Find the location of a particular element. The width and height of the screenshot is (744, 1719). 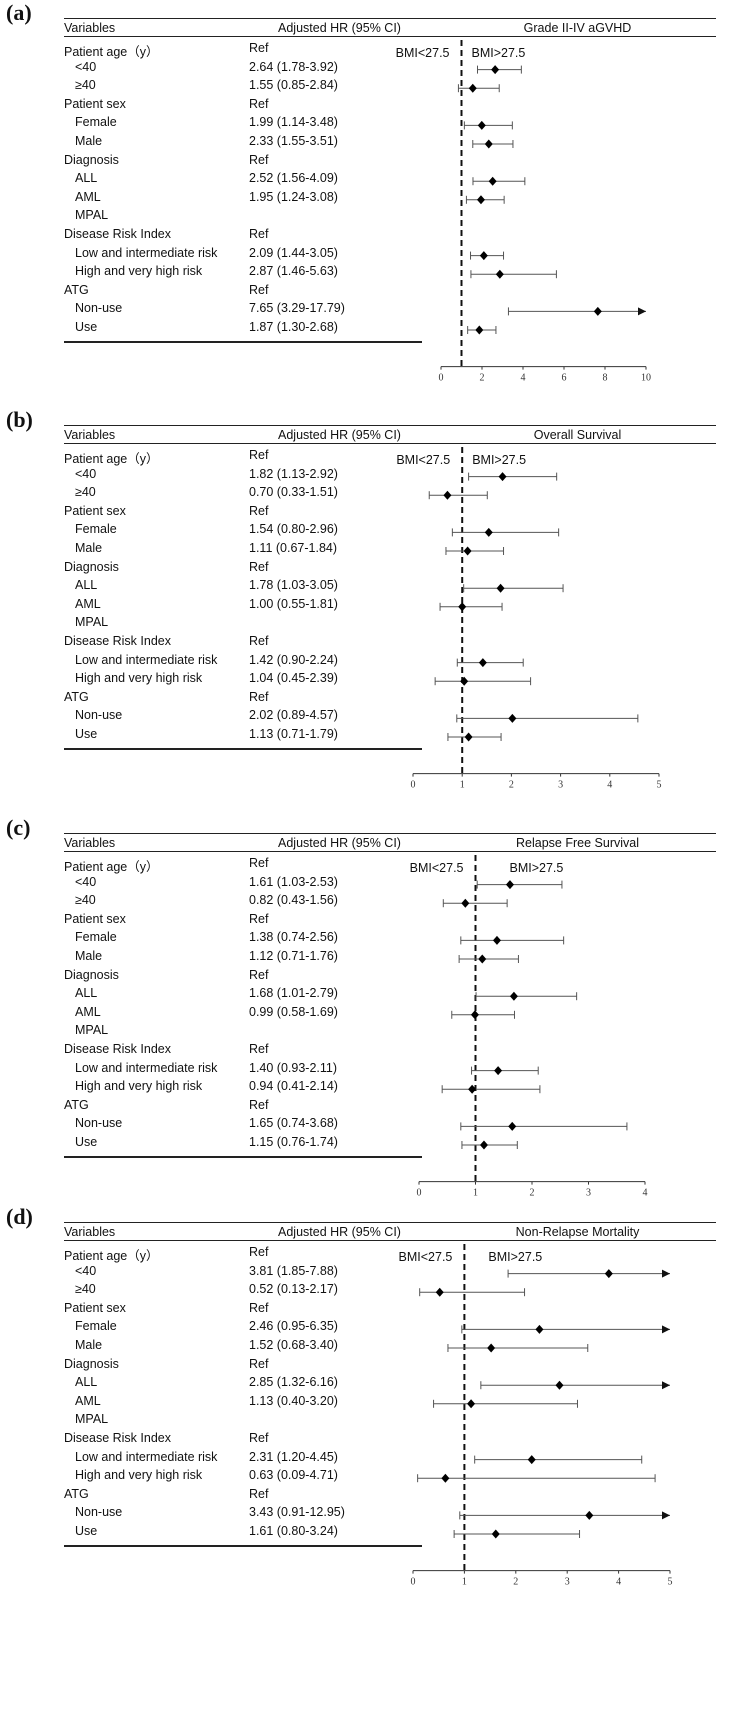

table-row: High and very high risk 2.87 (1.46-5.63) is located at coordinates (244, 274).